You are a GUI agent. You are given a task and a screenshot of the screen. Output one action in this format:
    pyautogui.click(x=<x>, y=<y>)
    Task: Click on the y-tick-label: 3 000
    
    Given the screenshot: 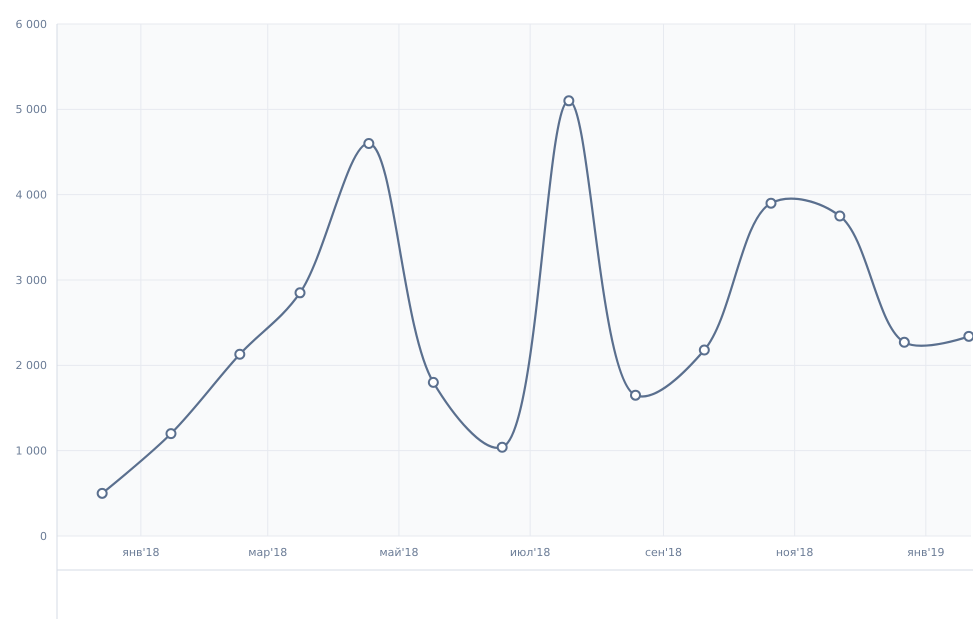 What is the action you would take?
    pyautogui.click(x=31, y=280)
    